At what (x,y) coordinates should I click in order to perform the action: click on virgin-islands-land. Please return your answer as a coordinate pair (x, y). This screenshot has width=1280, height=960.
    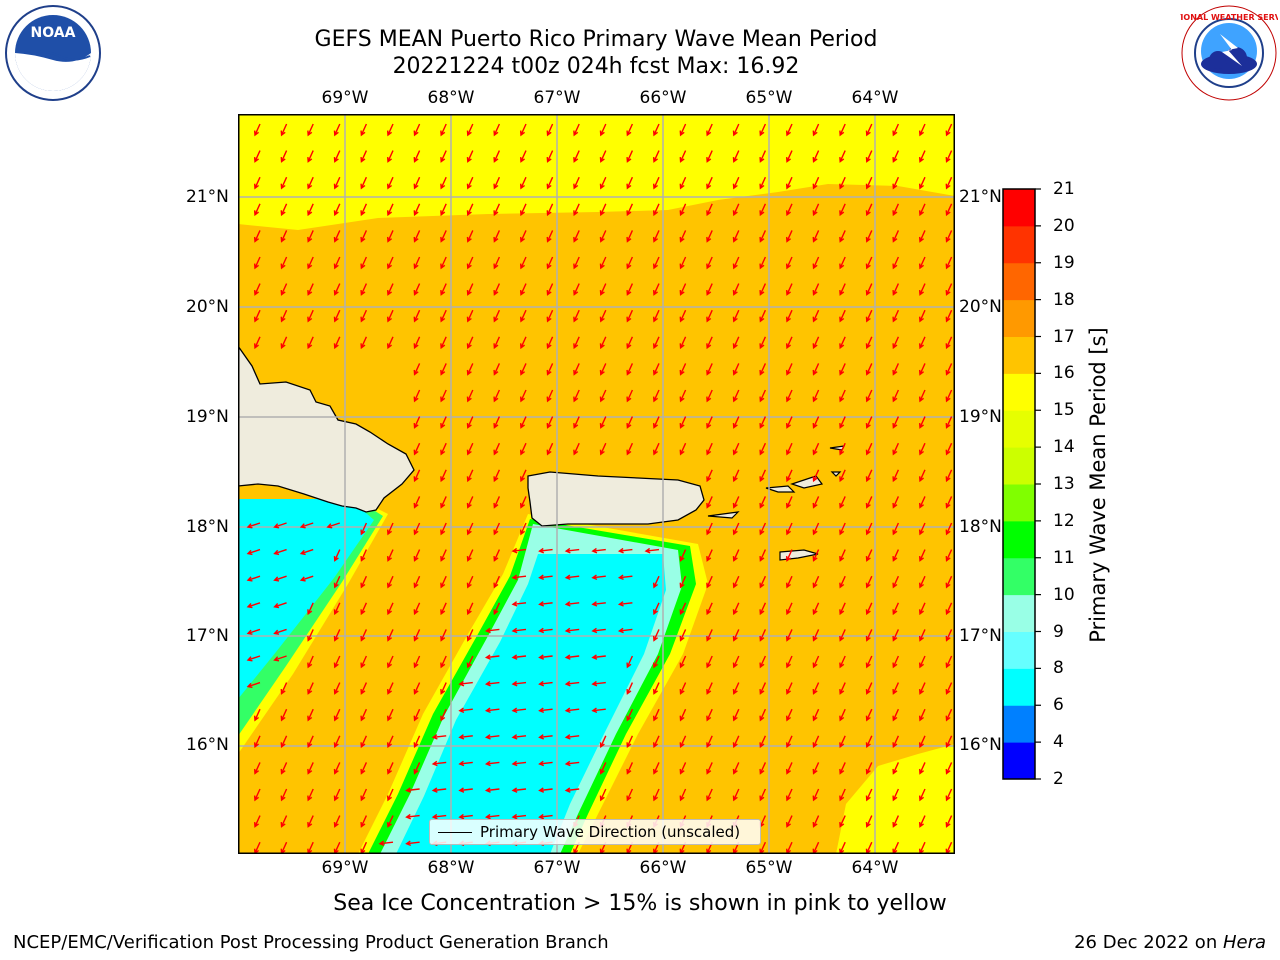
    Looking at the image, I should click on (776, 503).